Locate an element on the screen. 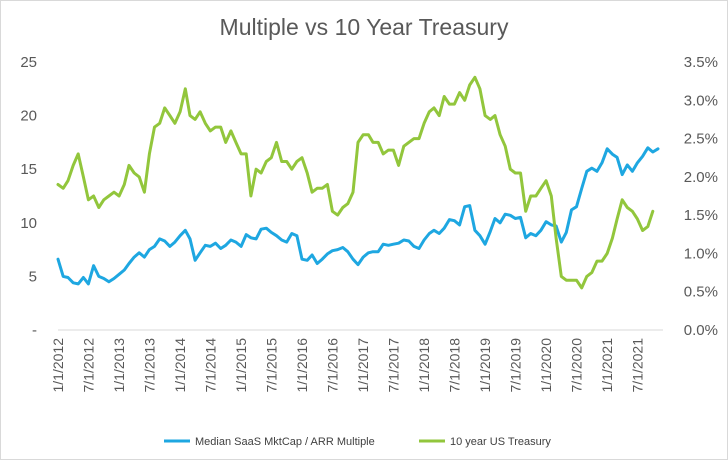 This screenshot has height=460, width=728. x-tick-label: 7/1/2015 is located at coordinates (271, 365).